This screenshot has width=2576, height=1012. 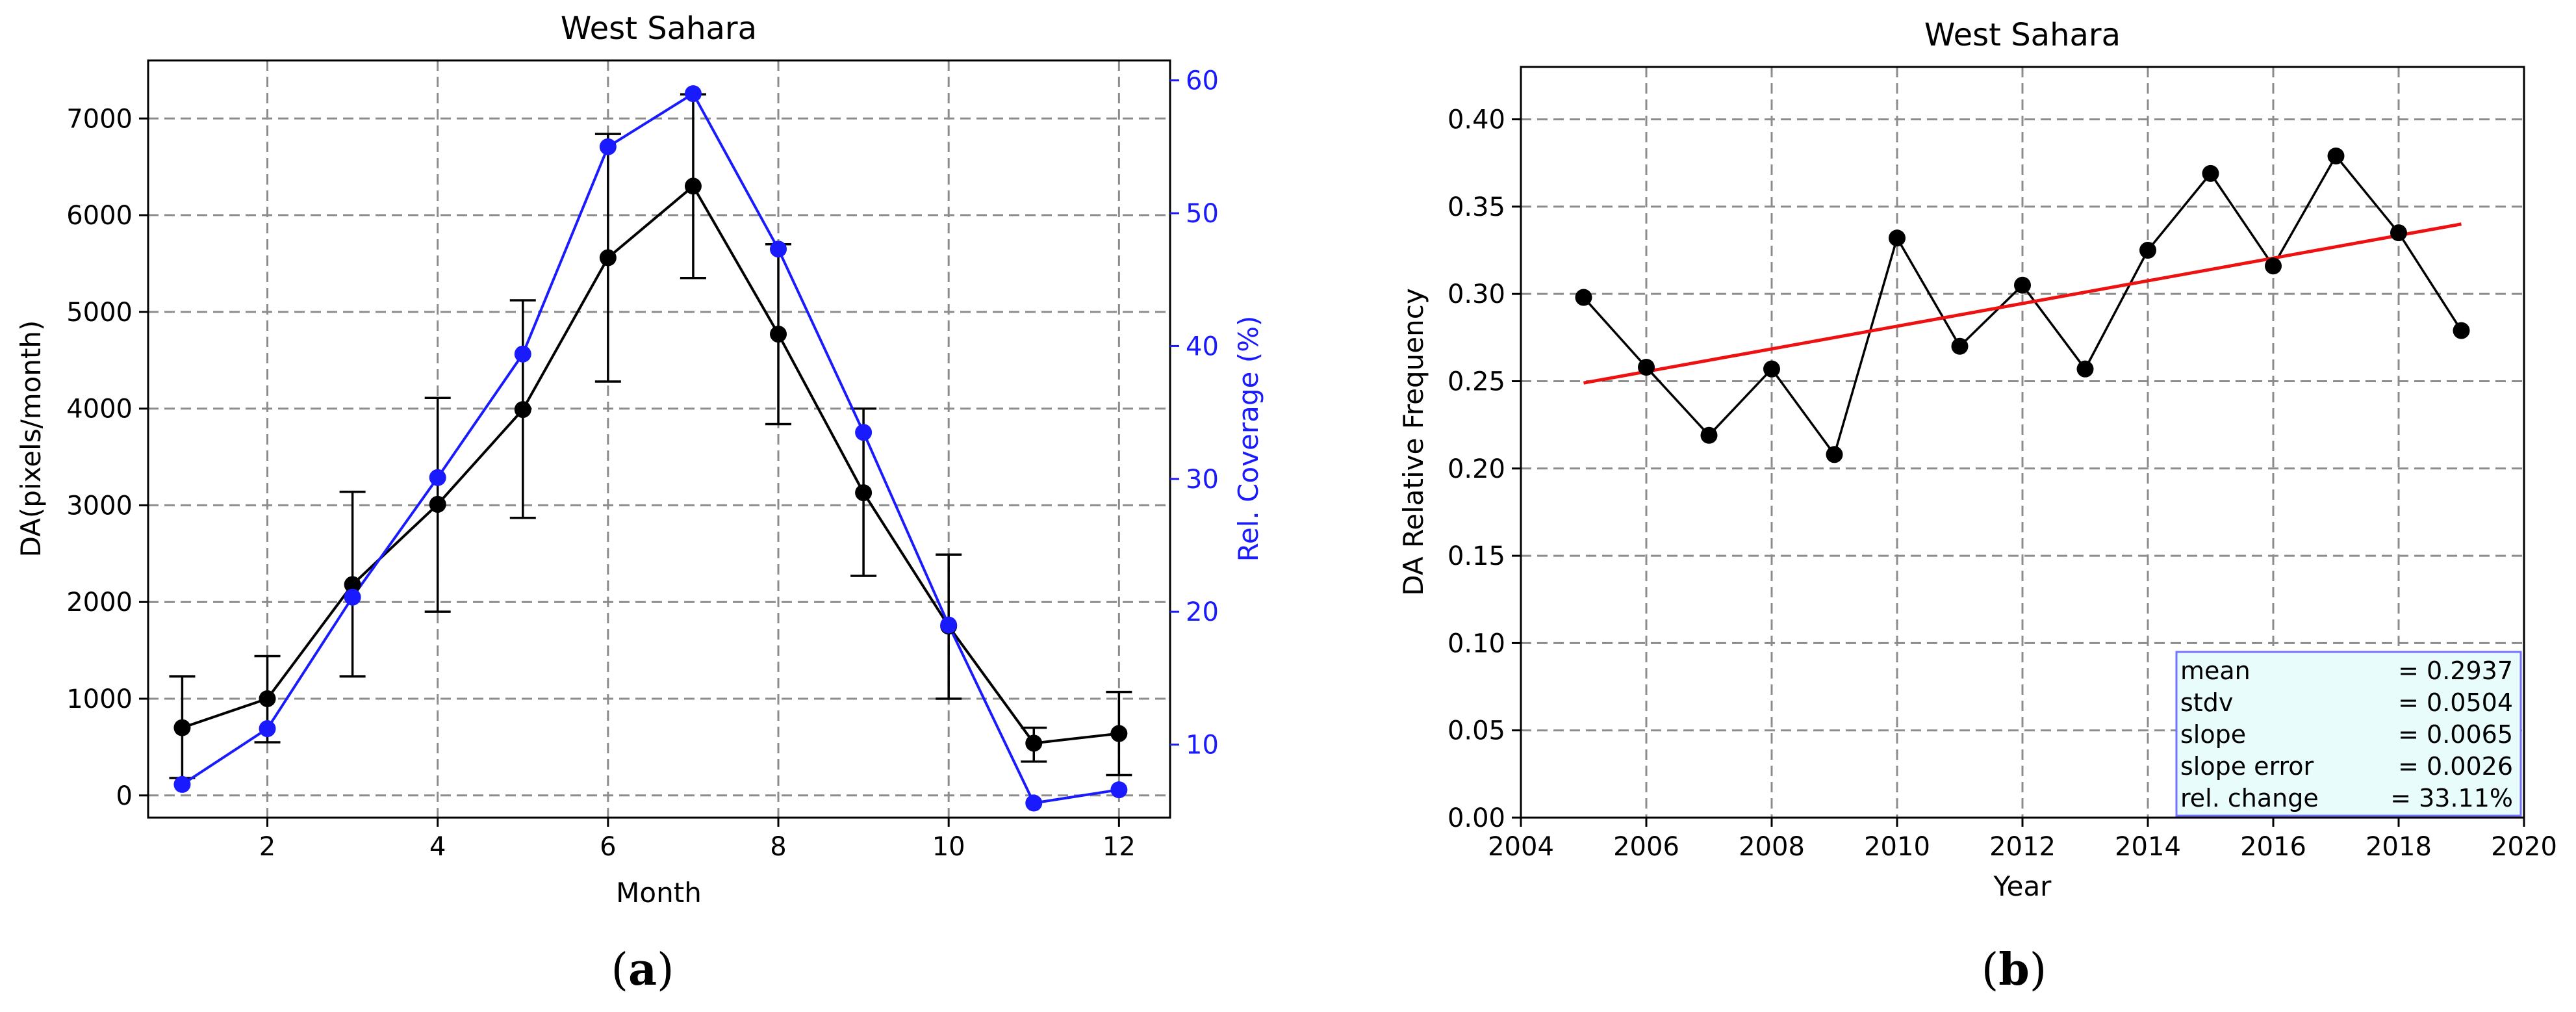 What do you see at coordinates (2455, 767) in the screenshot?
I see `stats-value: = 0.0026` at bounding box center [2455, 767].